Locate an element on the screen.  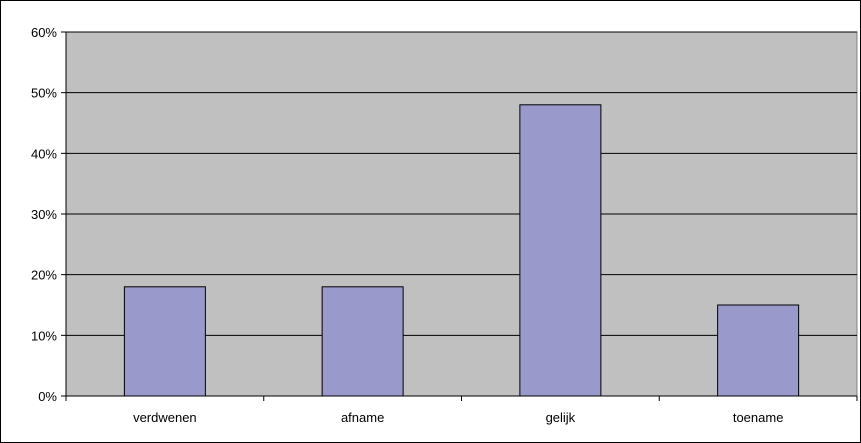
y-tick-label: 0% is located at coordinates (47, 396).